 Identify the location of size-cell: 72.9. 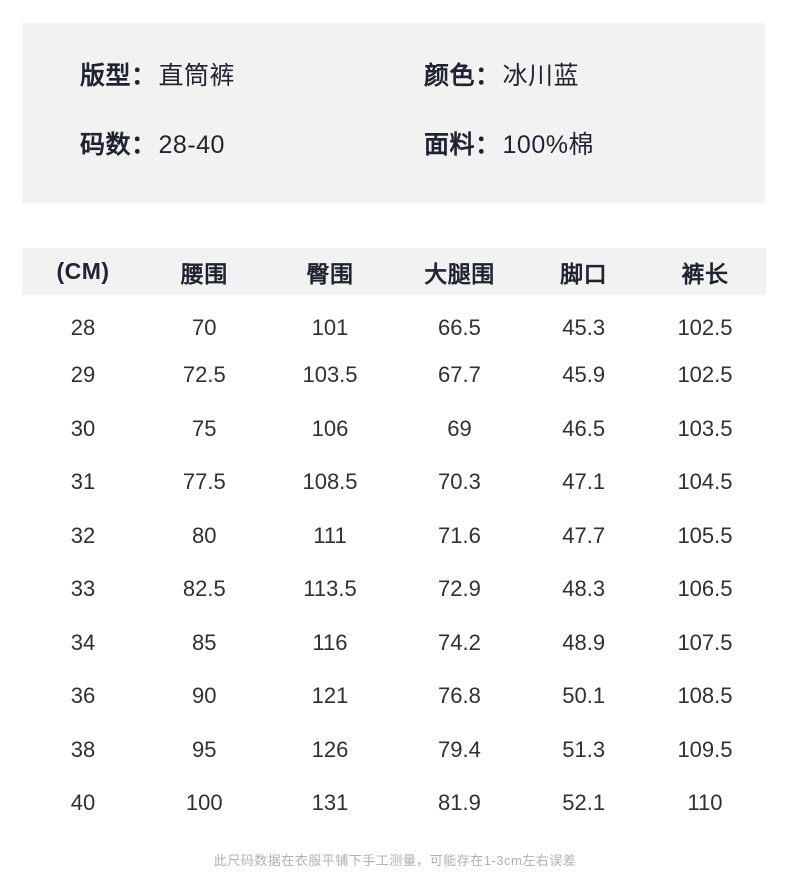
(459, 589).